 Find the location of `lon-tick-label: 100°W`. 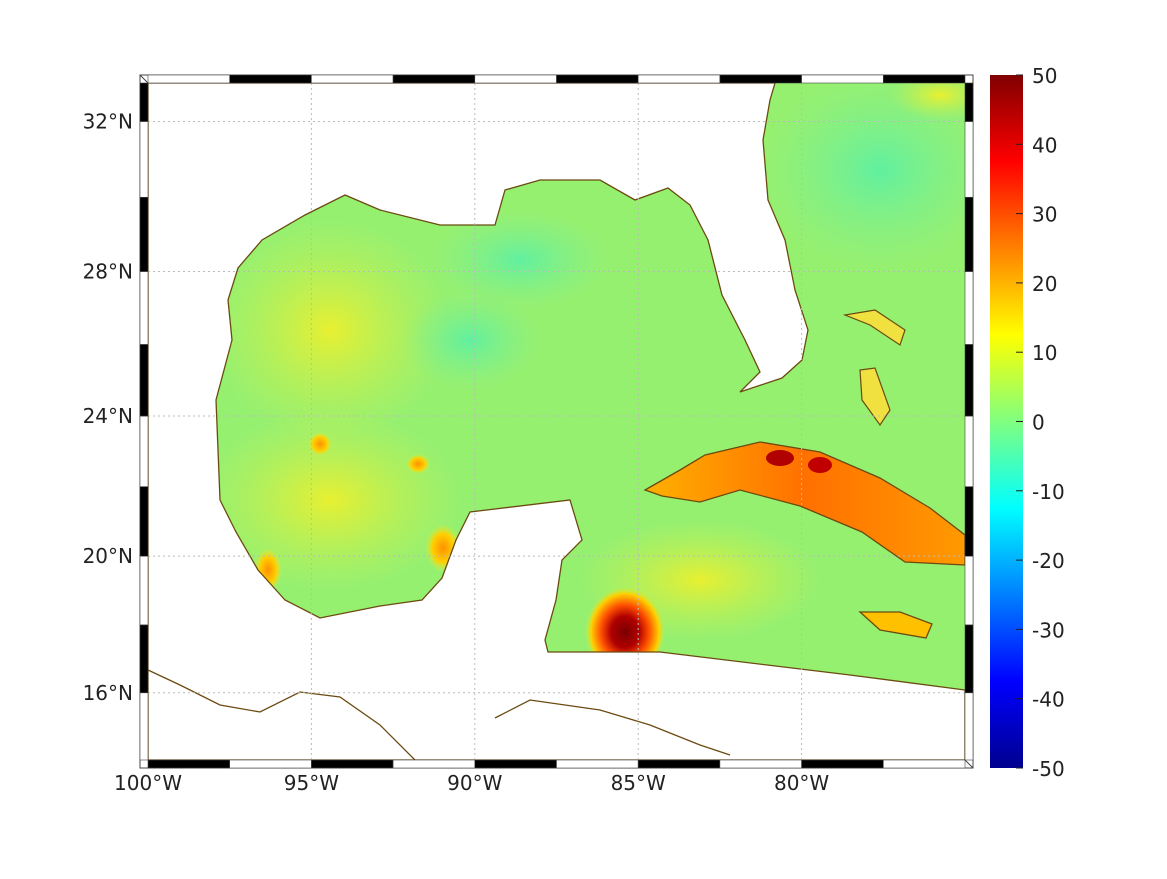

lon-tick-label: 100°W is located at coordinates (148, 783).